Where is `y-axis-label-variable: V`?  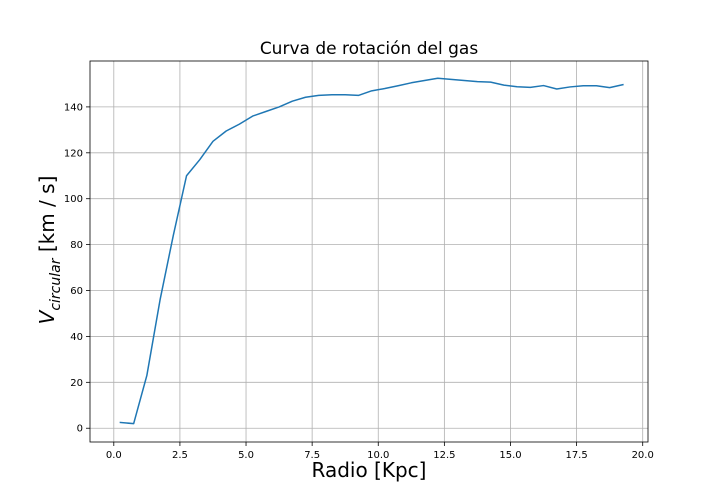 y-axis-label-variable: V is located at coordinates (47, 316).